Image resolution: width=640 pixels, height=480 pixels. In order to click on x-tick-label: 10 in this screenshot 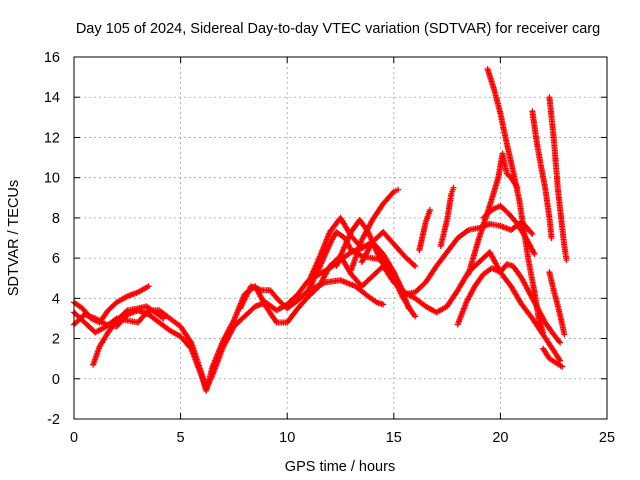, I will do `click(287, 438)`.